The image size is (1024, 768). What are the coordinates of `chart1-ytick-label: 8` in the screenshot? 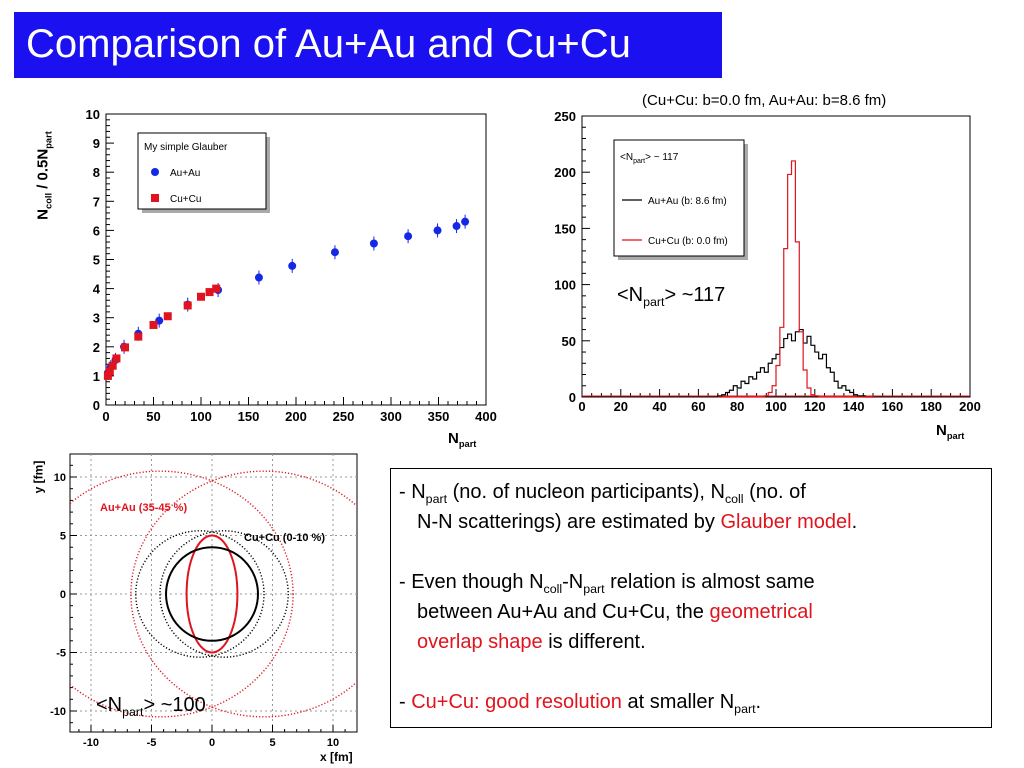 It's located at (96, 172).